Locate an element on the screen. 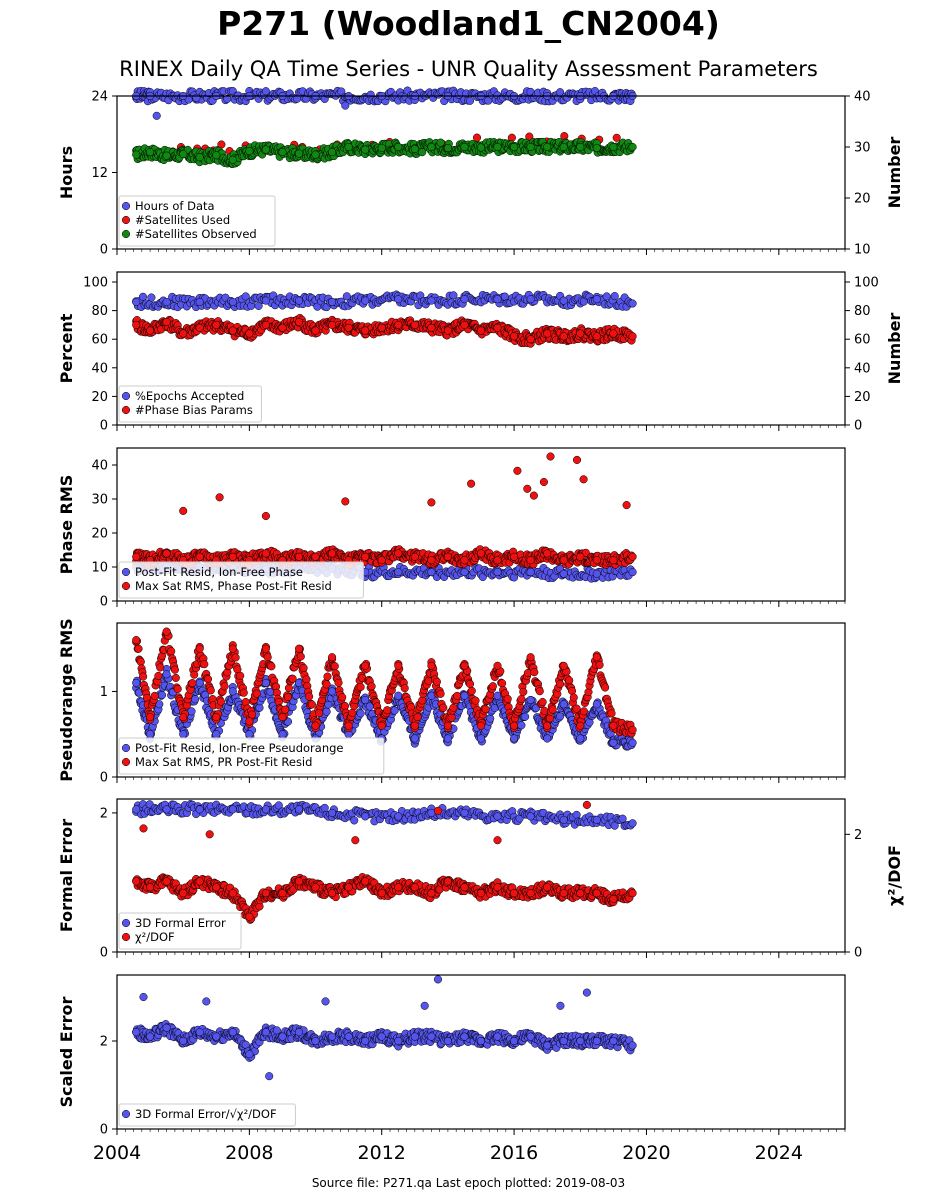 The image size is (937, 1200). y-axis-label: Pseudorange RMS is located at coordinates (66, 699).